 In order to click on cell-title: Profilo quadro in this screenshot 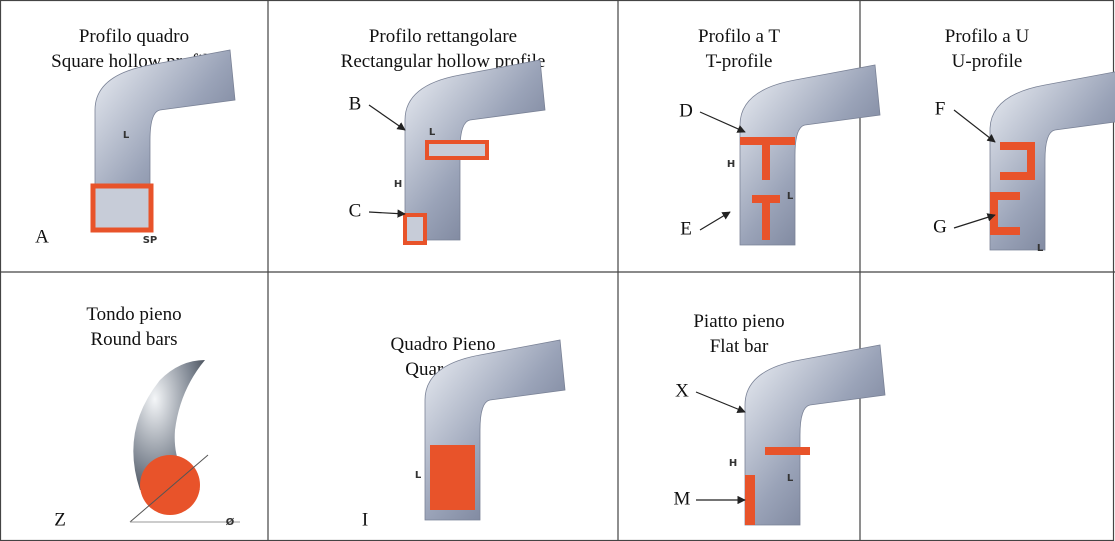, I will do `click(134, 36)`.